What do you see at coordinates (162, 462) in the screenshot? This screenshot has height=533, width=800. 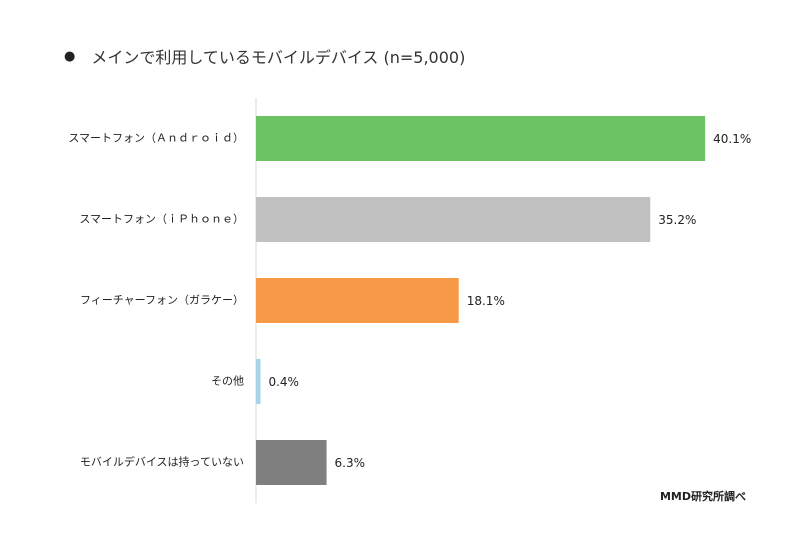 I see `category-label: モバイルデバイスは持っていない` at bounding box center [162, 462].